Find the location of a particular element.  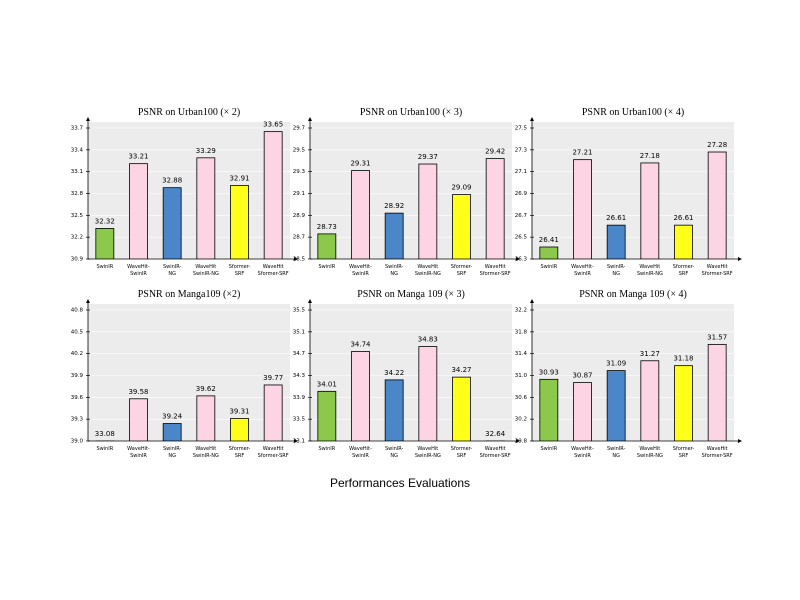

data-label: 33.21 is located at coordinates (138, 157).